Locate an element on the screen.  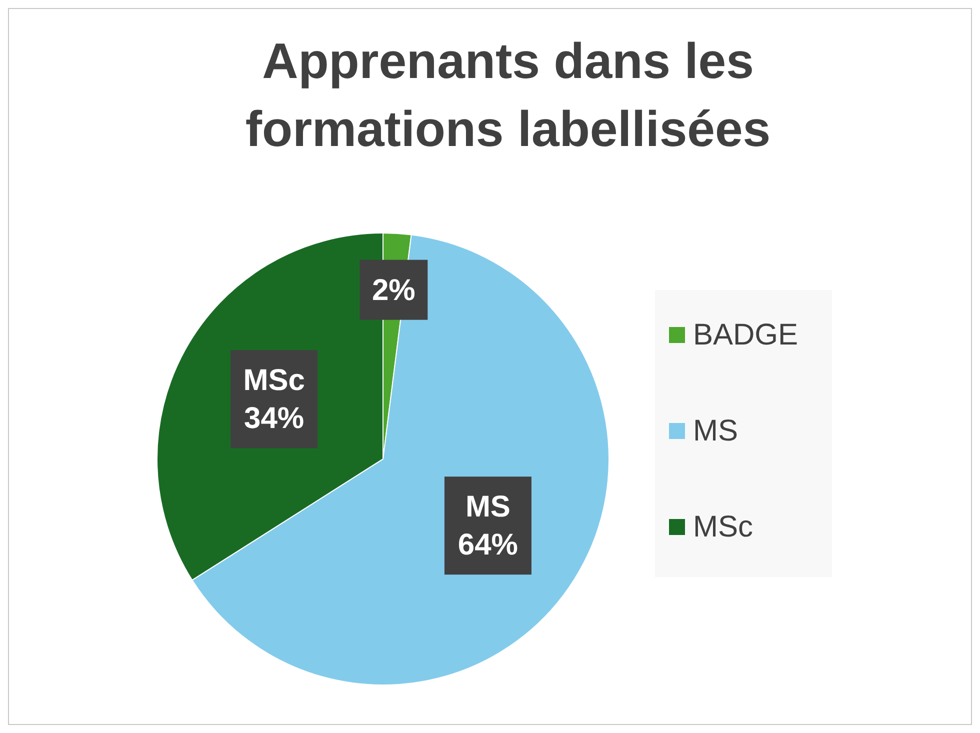
legend-label: BADGE is located at coordinates (745, 335).